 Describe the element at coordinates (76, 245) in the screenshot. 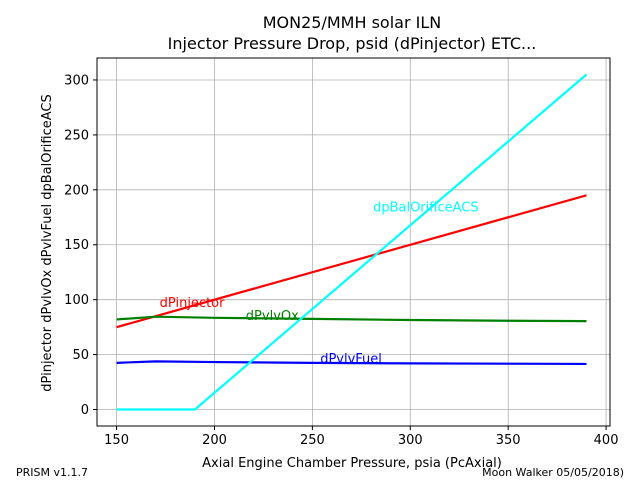

I see `y-tick-label: 150` at that location.